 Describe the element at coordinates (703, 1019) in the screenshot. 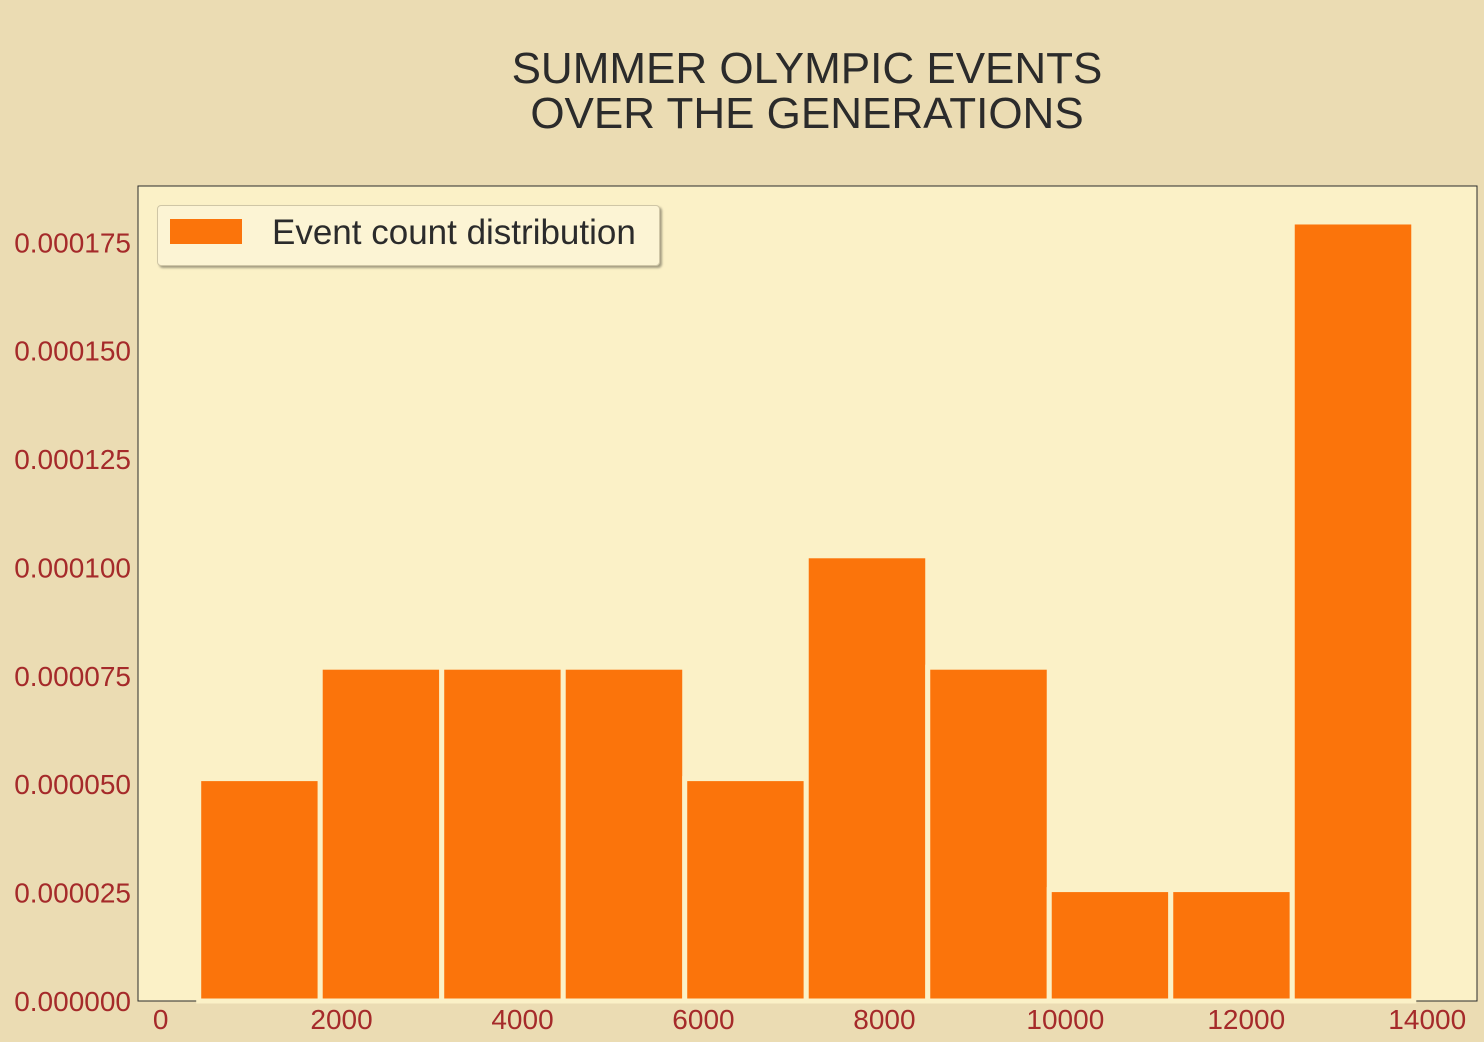

I see `x-tick-label: 6000` at that location.